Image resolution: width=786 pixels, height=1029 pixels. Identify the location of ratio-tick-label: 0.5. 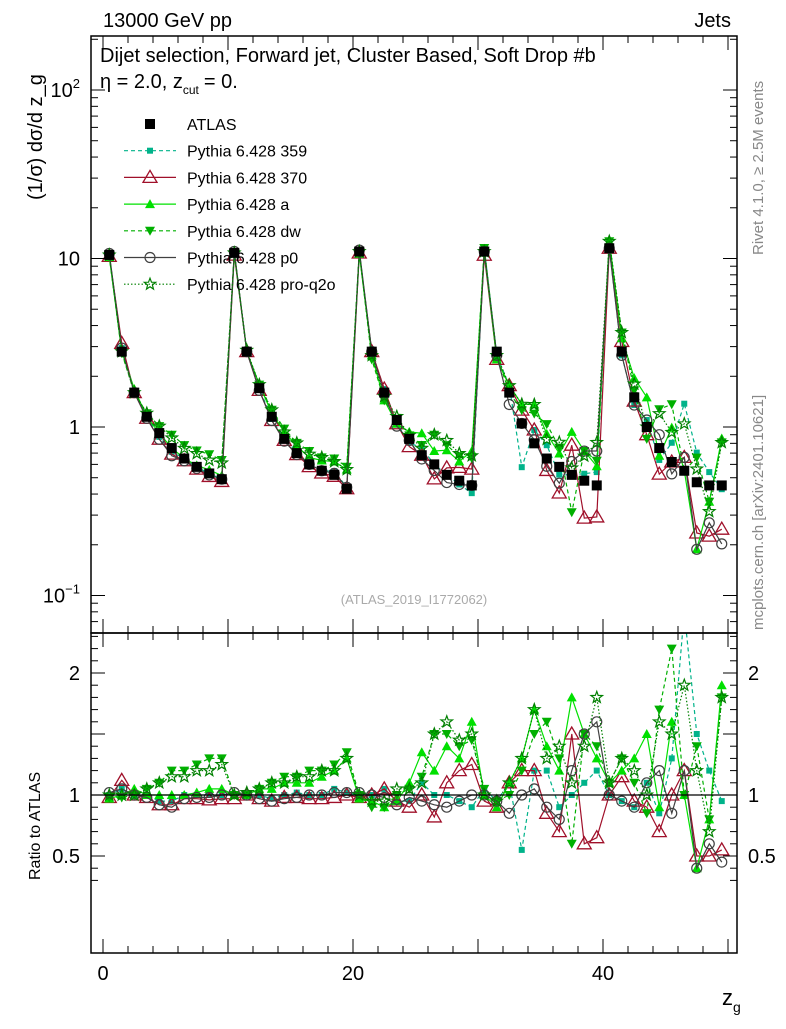
(66, 857).